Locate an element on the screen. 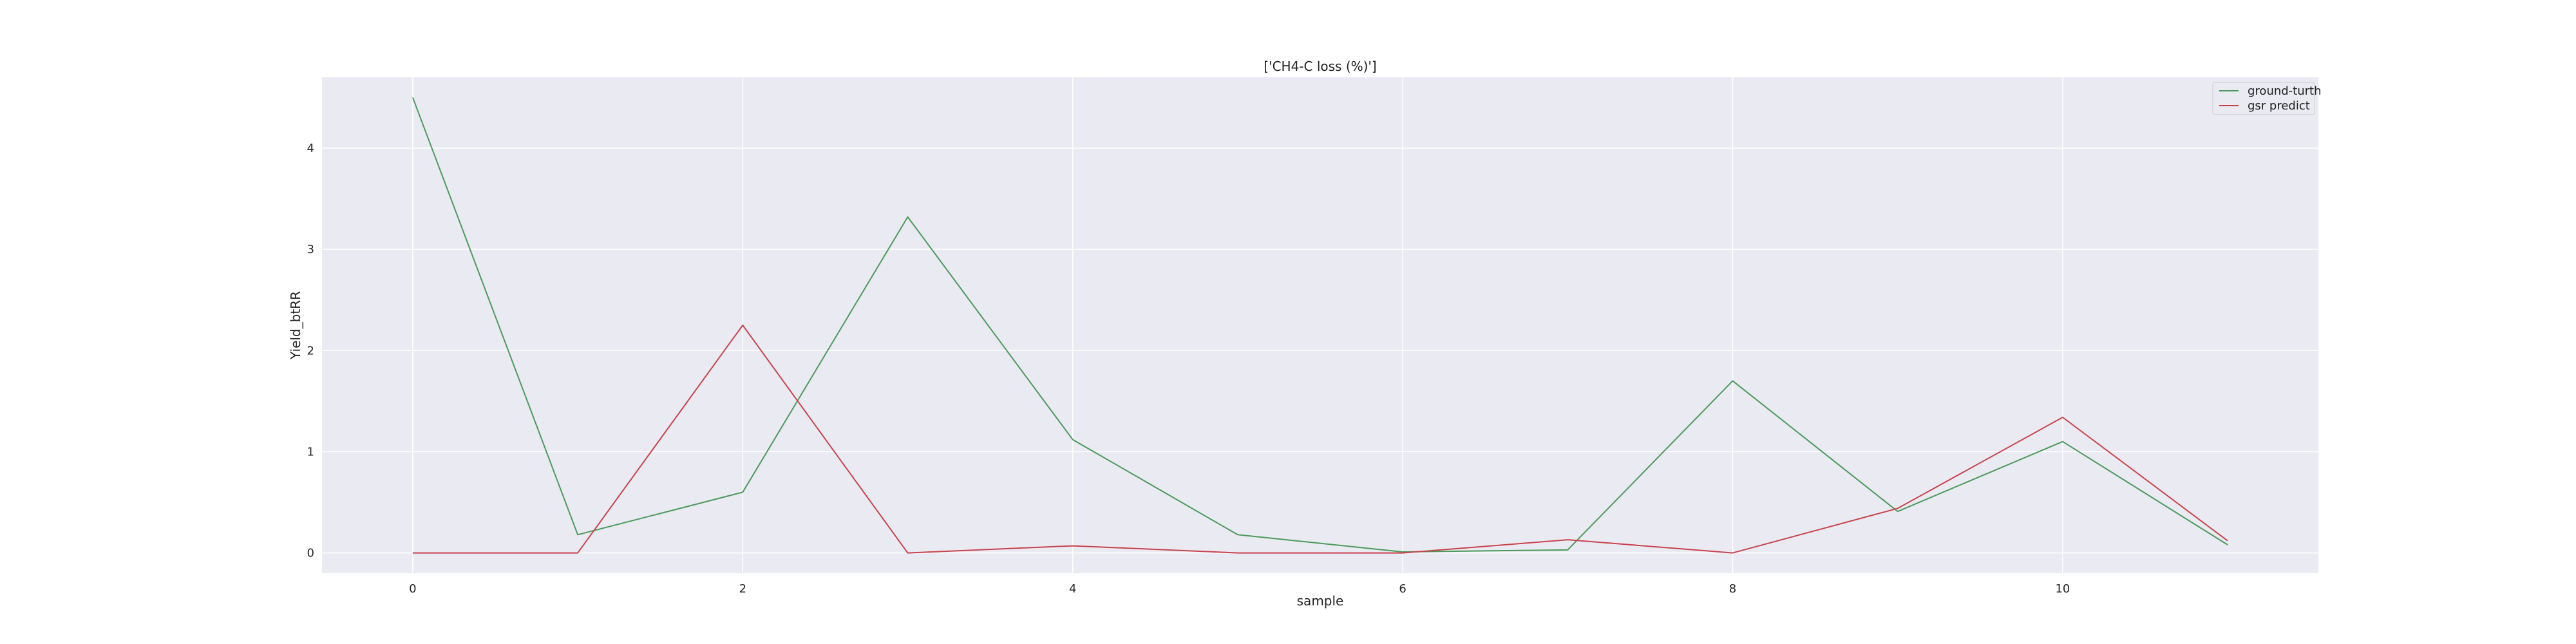 The image size is (2576, 644). x-tick-label: 4 is located at coordinates (1072, 589).